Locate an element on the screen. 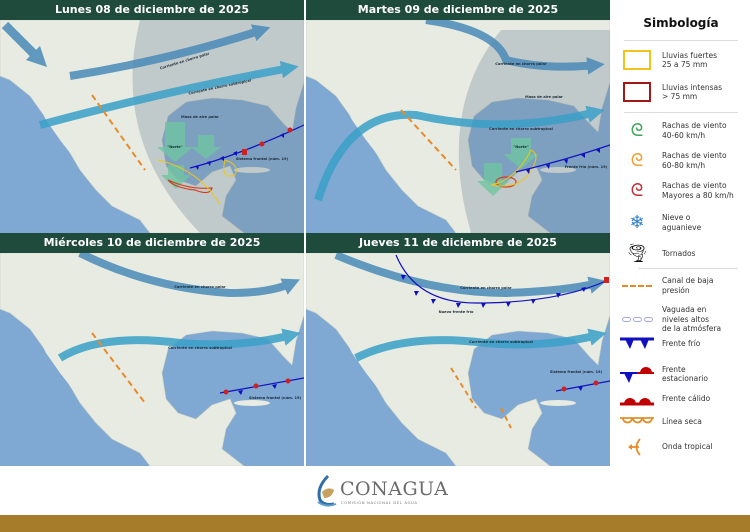  yellow-rectangle-icon is located at coordinates (637, 60).